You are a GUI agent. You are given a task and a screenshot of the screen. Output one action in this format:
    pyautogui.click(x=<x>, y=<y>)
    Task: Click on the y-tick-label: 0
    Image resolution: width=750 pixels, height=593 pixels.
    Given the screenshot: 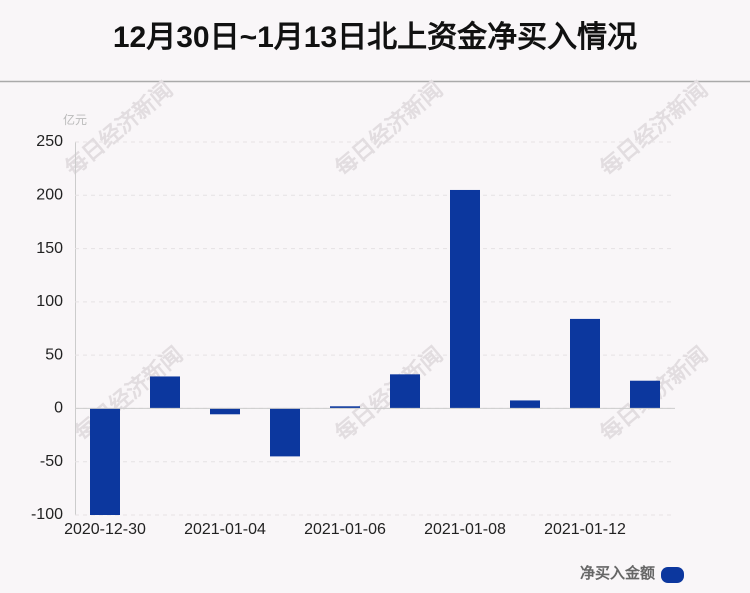 What is the action you would take?
    pyautogui.click(x=58, y=408)
    